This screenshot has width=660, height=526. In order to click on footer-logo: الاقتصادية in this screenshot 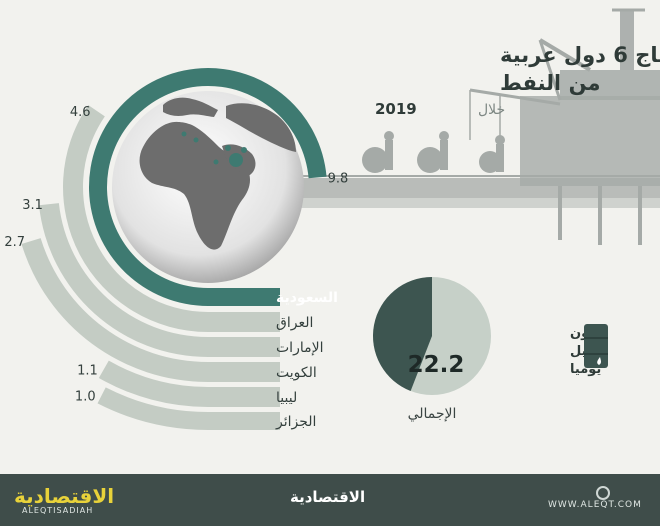, I will do `click(64, 496)`.